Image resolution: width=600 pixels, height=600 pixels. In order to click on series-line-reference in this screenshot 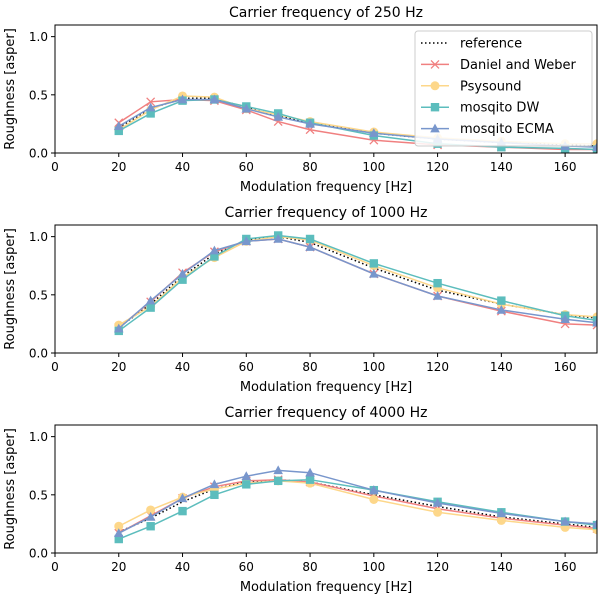, I will do `click(357, 505)`.